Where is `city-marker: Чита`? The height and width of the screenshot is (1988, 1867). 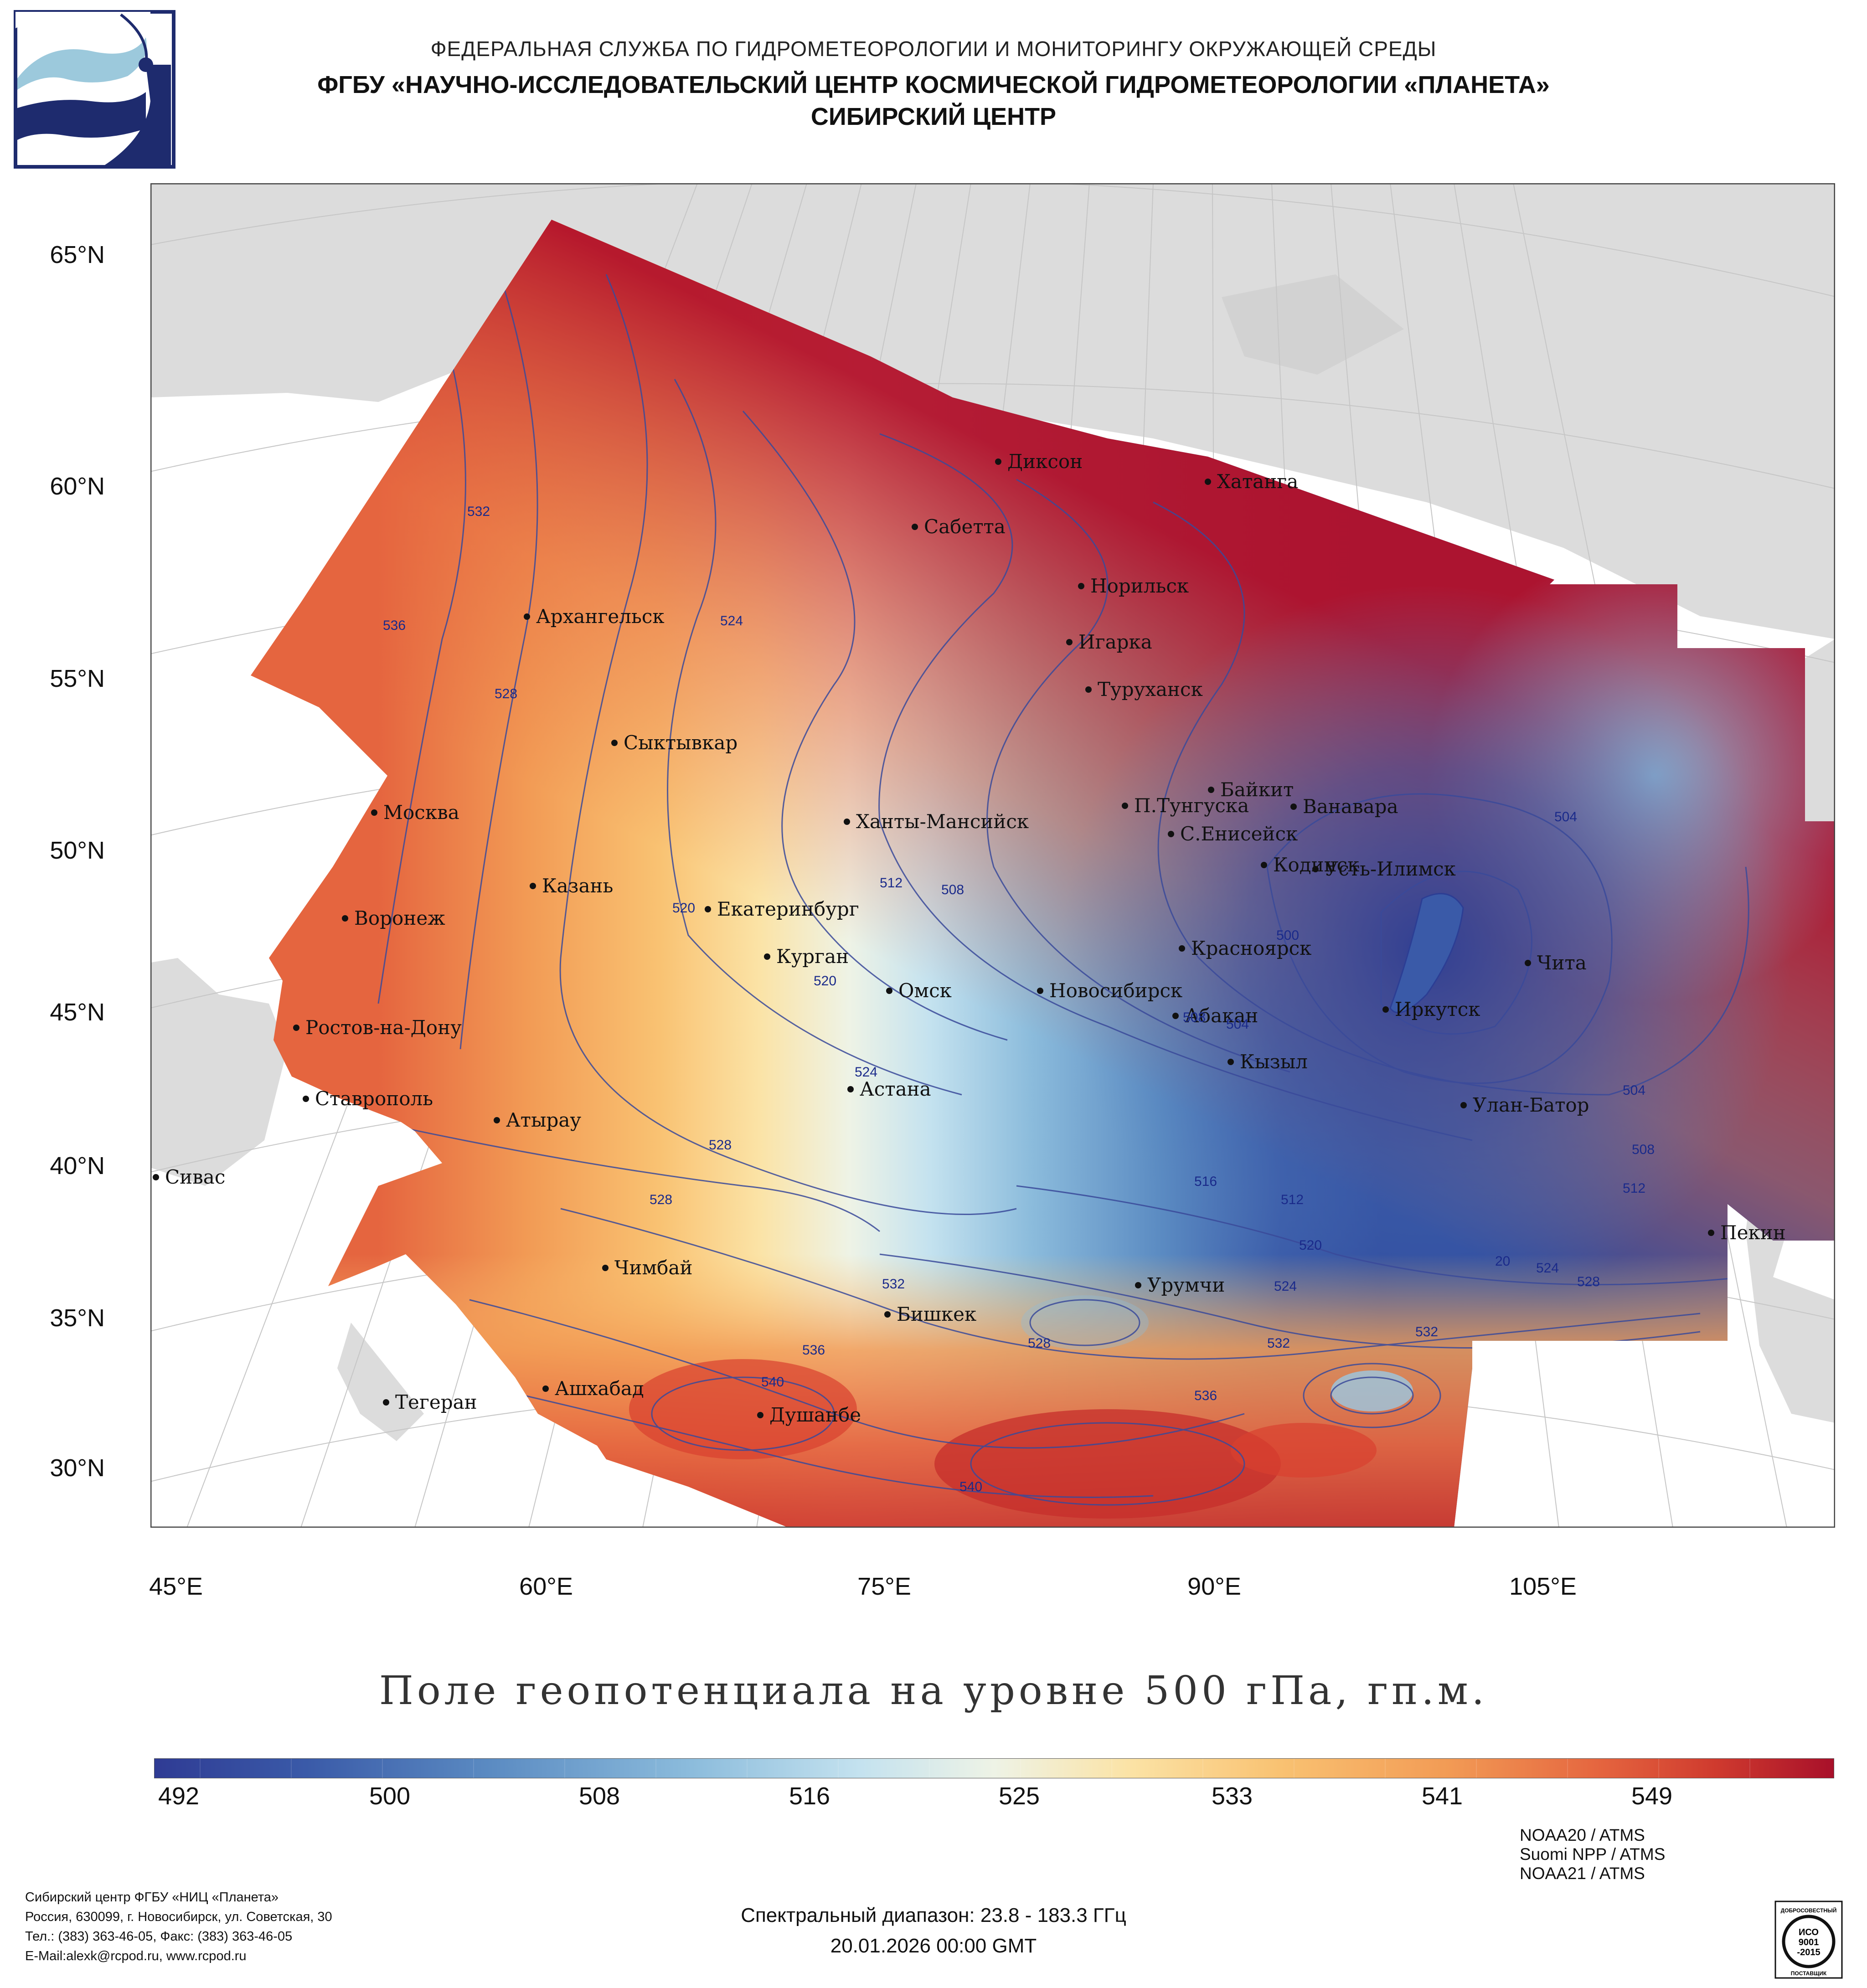 city-marker: Чита is located at coordinates (1556, 963).